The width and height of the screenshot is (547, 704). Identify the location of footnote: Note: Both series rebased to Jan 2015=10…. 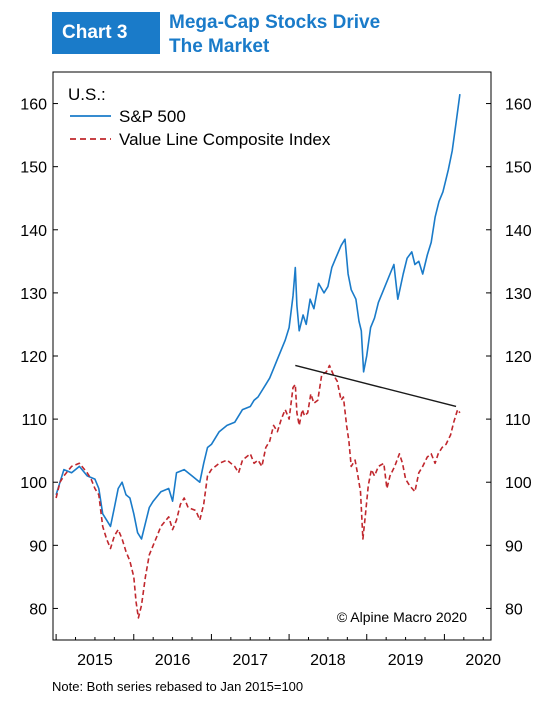
(178, 686).